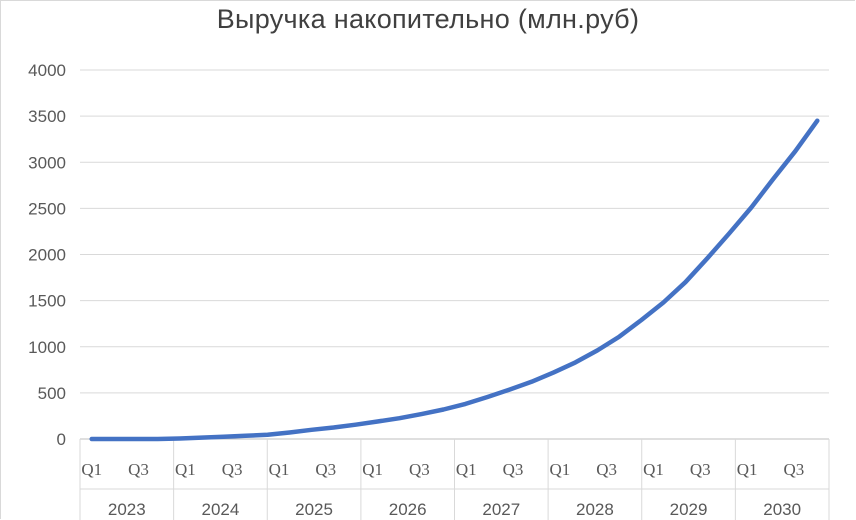  I want to click on y-axis-labels: 0 500 1000 1500 2000 2500 3000 3500 4000, so click(47, 255).